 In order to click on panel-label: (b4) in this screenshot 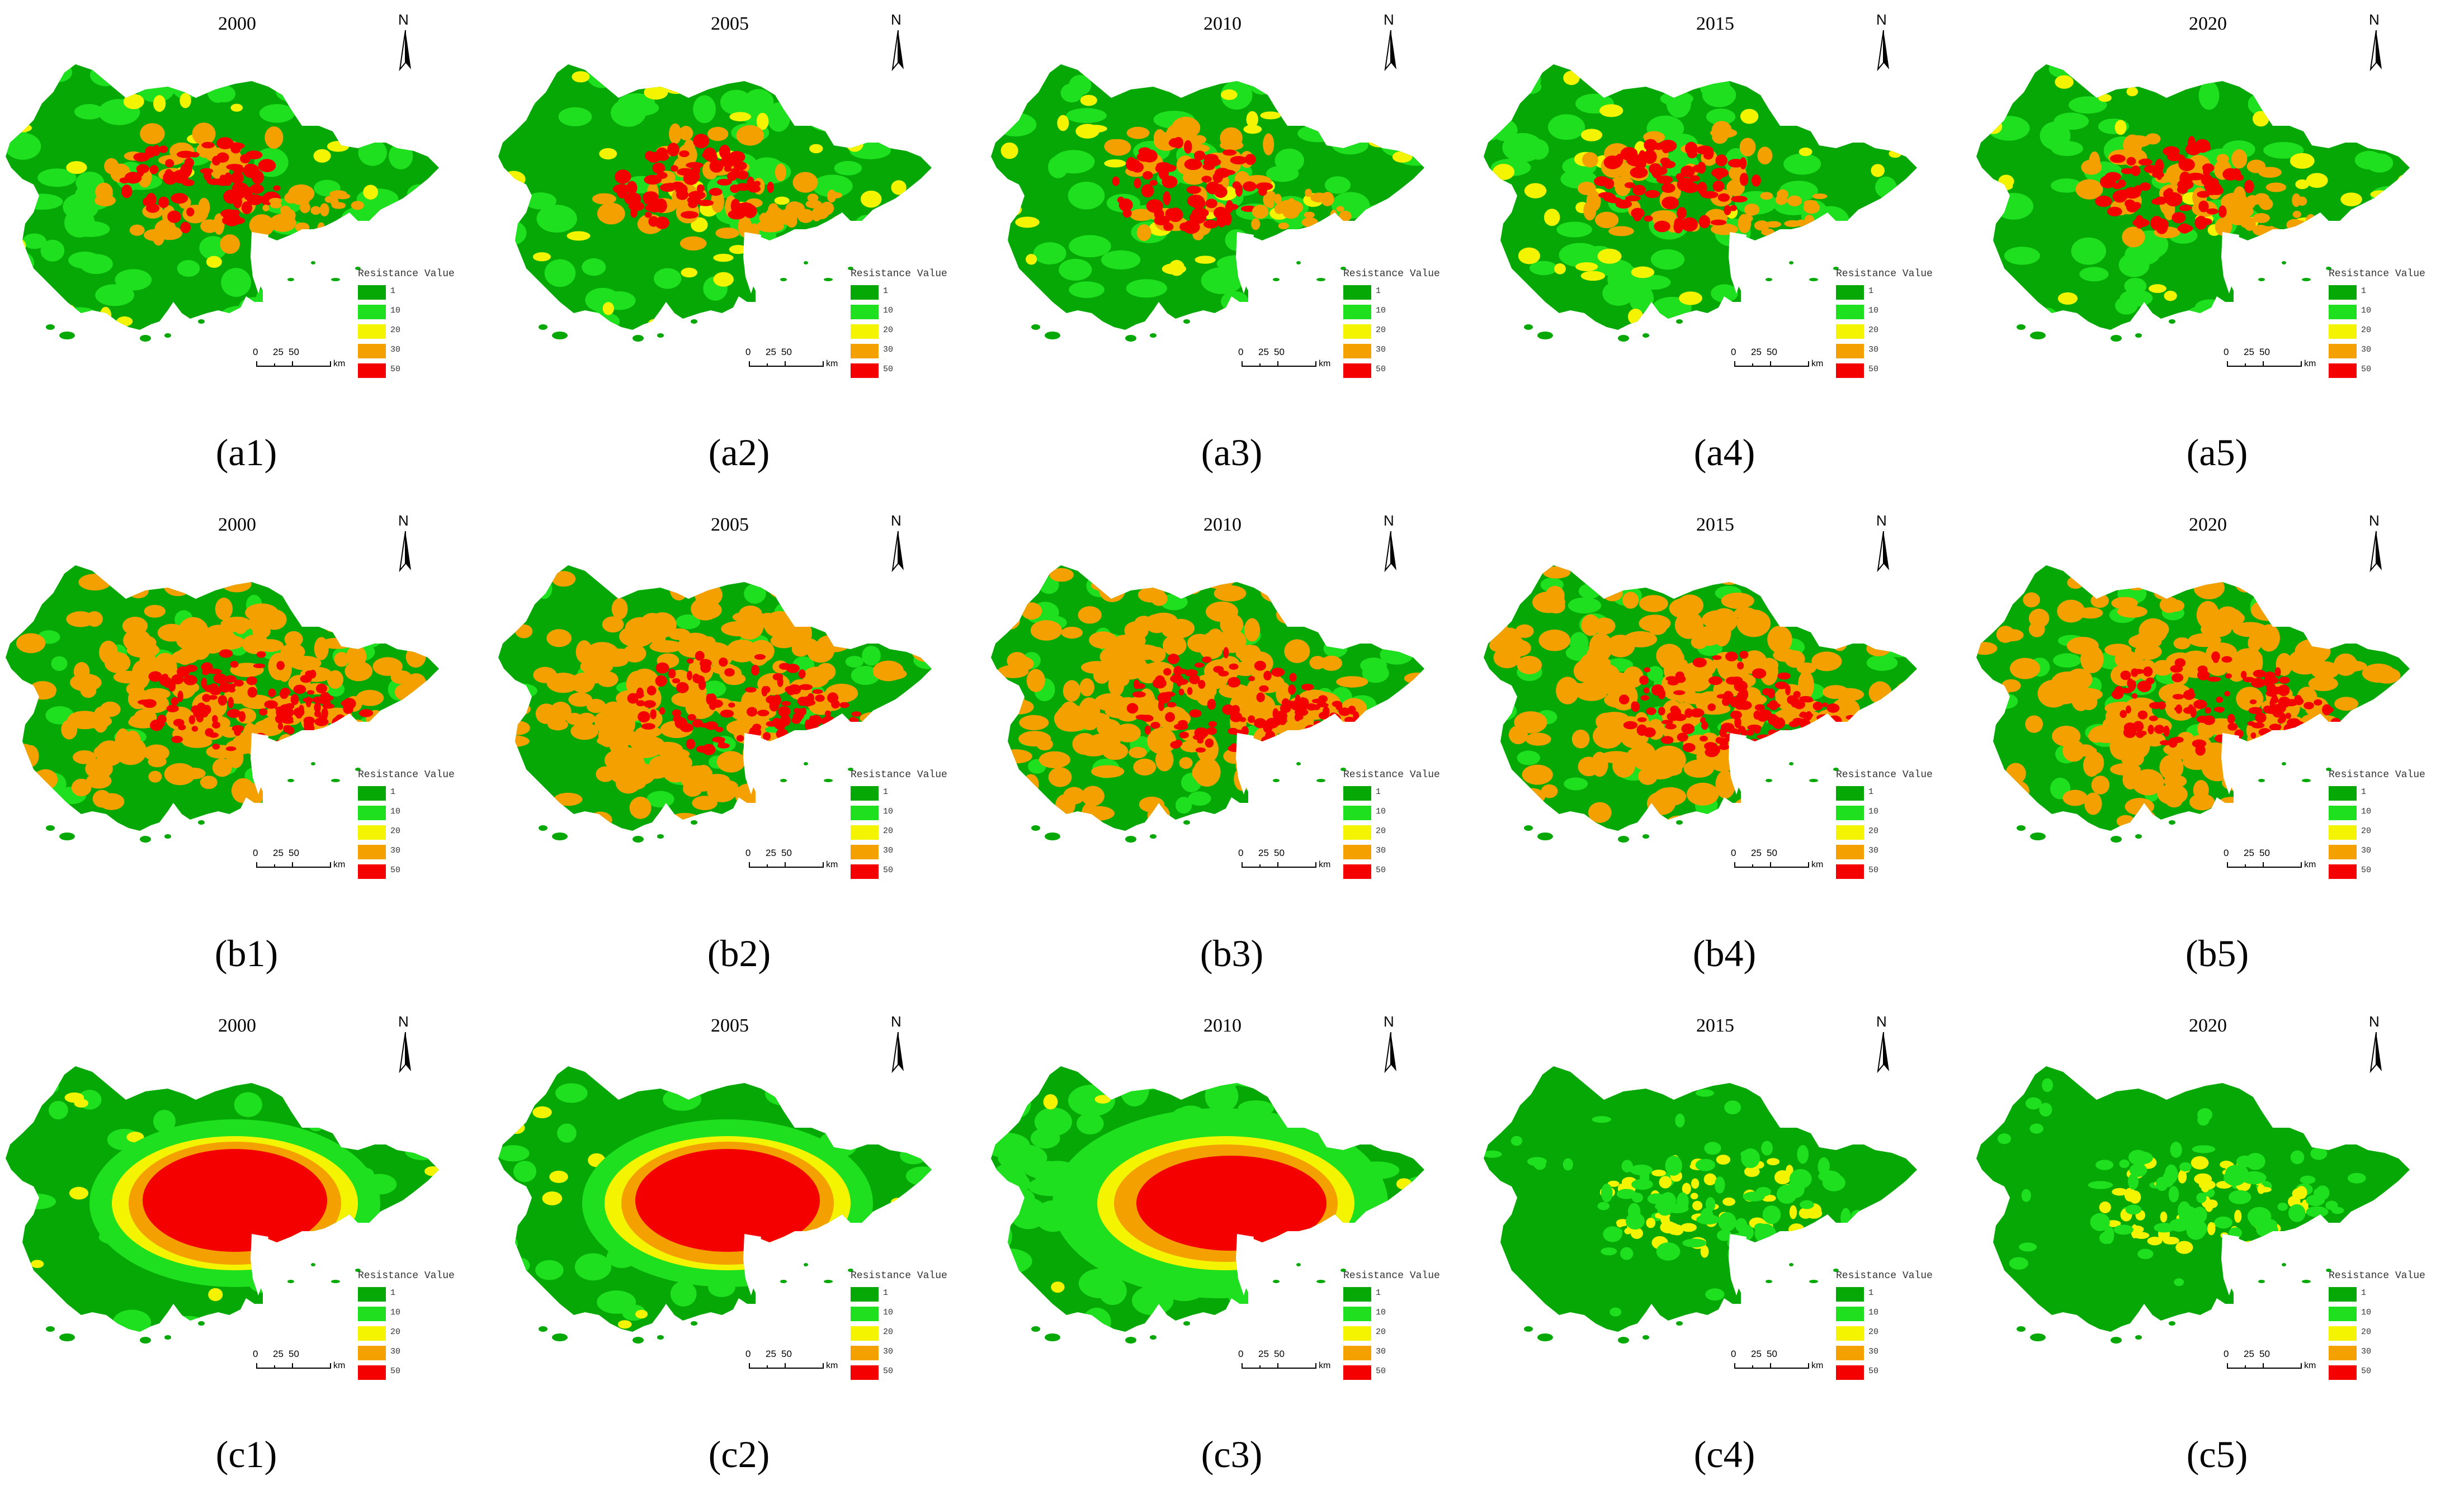, I will do `click(1725, 953)`.